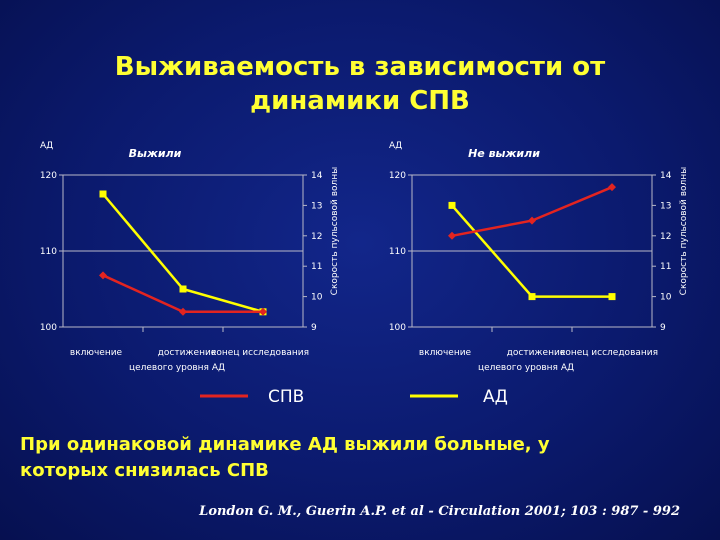  What do you see at coordinates (360, 67) in the screenshot?
I see `title-line-1: Выживаемость в зависимости от` at bounding box center [360, 67].